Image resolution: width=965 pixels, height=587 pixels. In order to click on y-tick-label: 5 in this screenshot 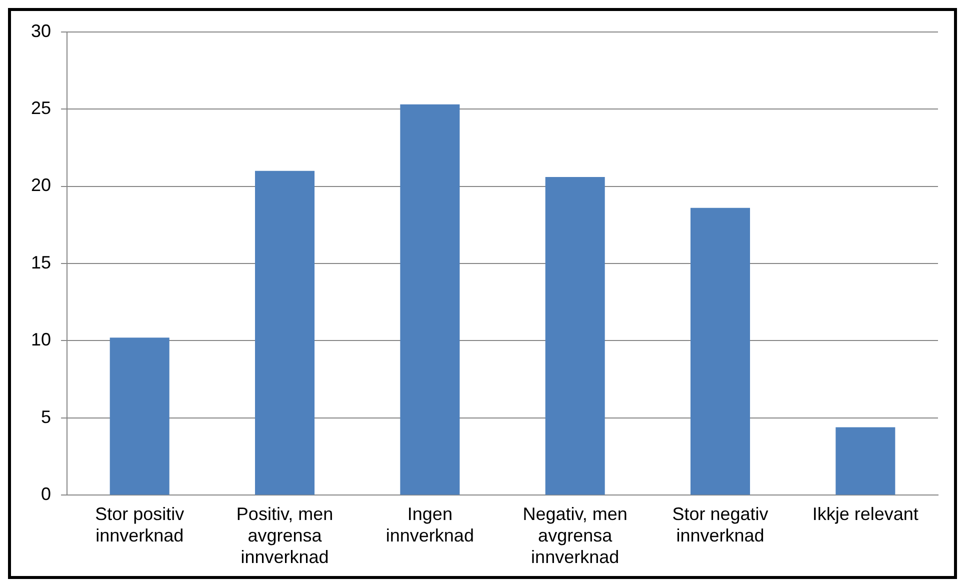, I will do `click(46, 416)`.